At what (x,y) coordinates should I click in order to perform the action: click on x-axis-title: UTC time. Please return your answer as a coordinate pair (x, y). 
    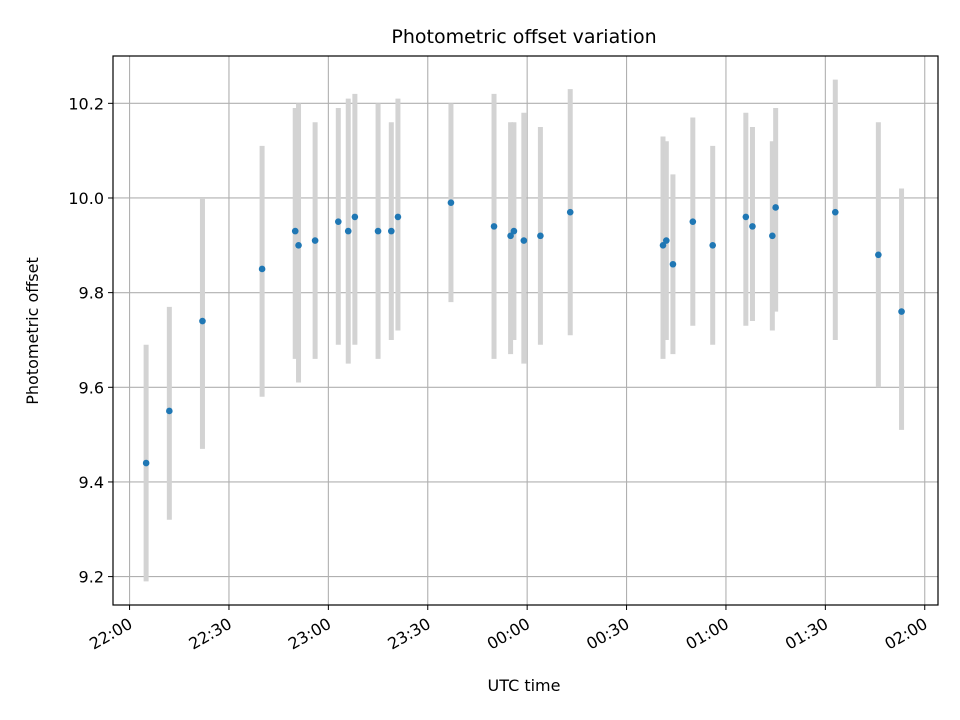
    Looking at the image, I should click on (524, 685).